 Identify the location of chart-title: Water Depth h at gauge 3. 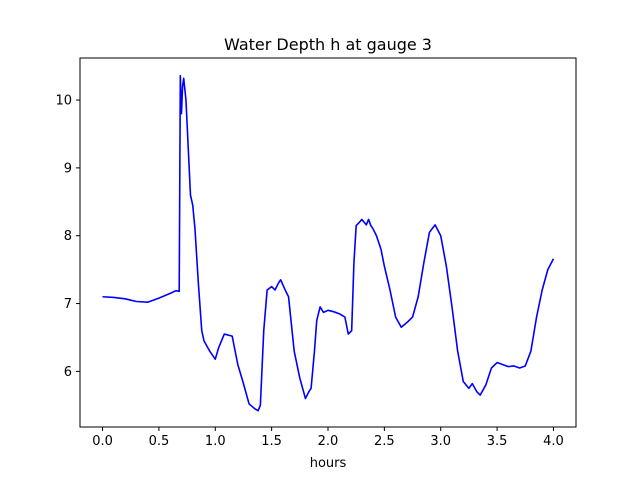
(328, 44).